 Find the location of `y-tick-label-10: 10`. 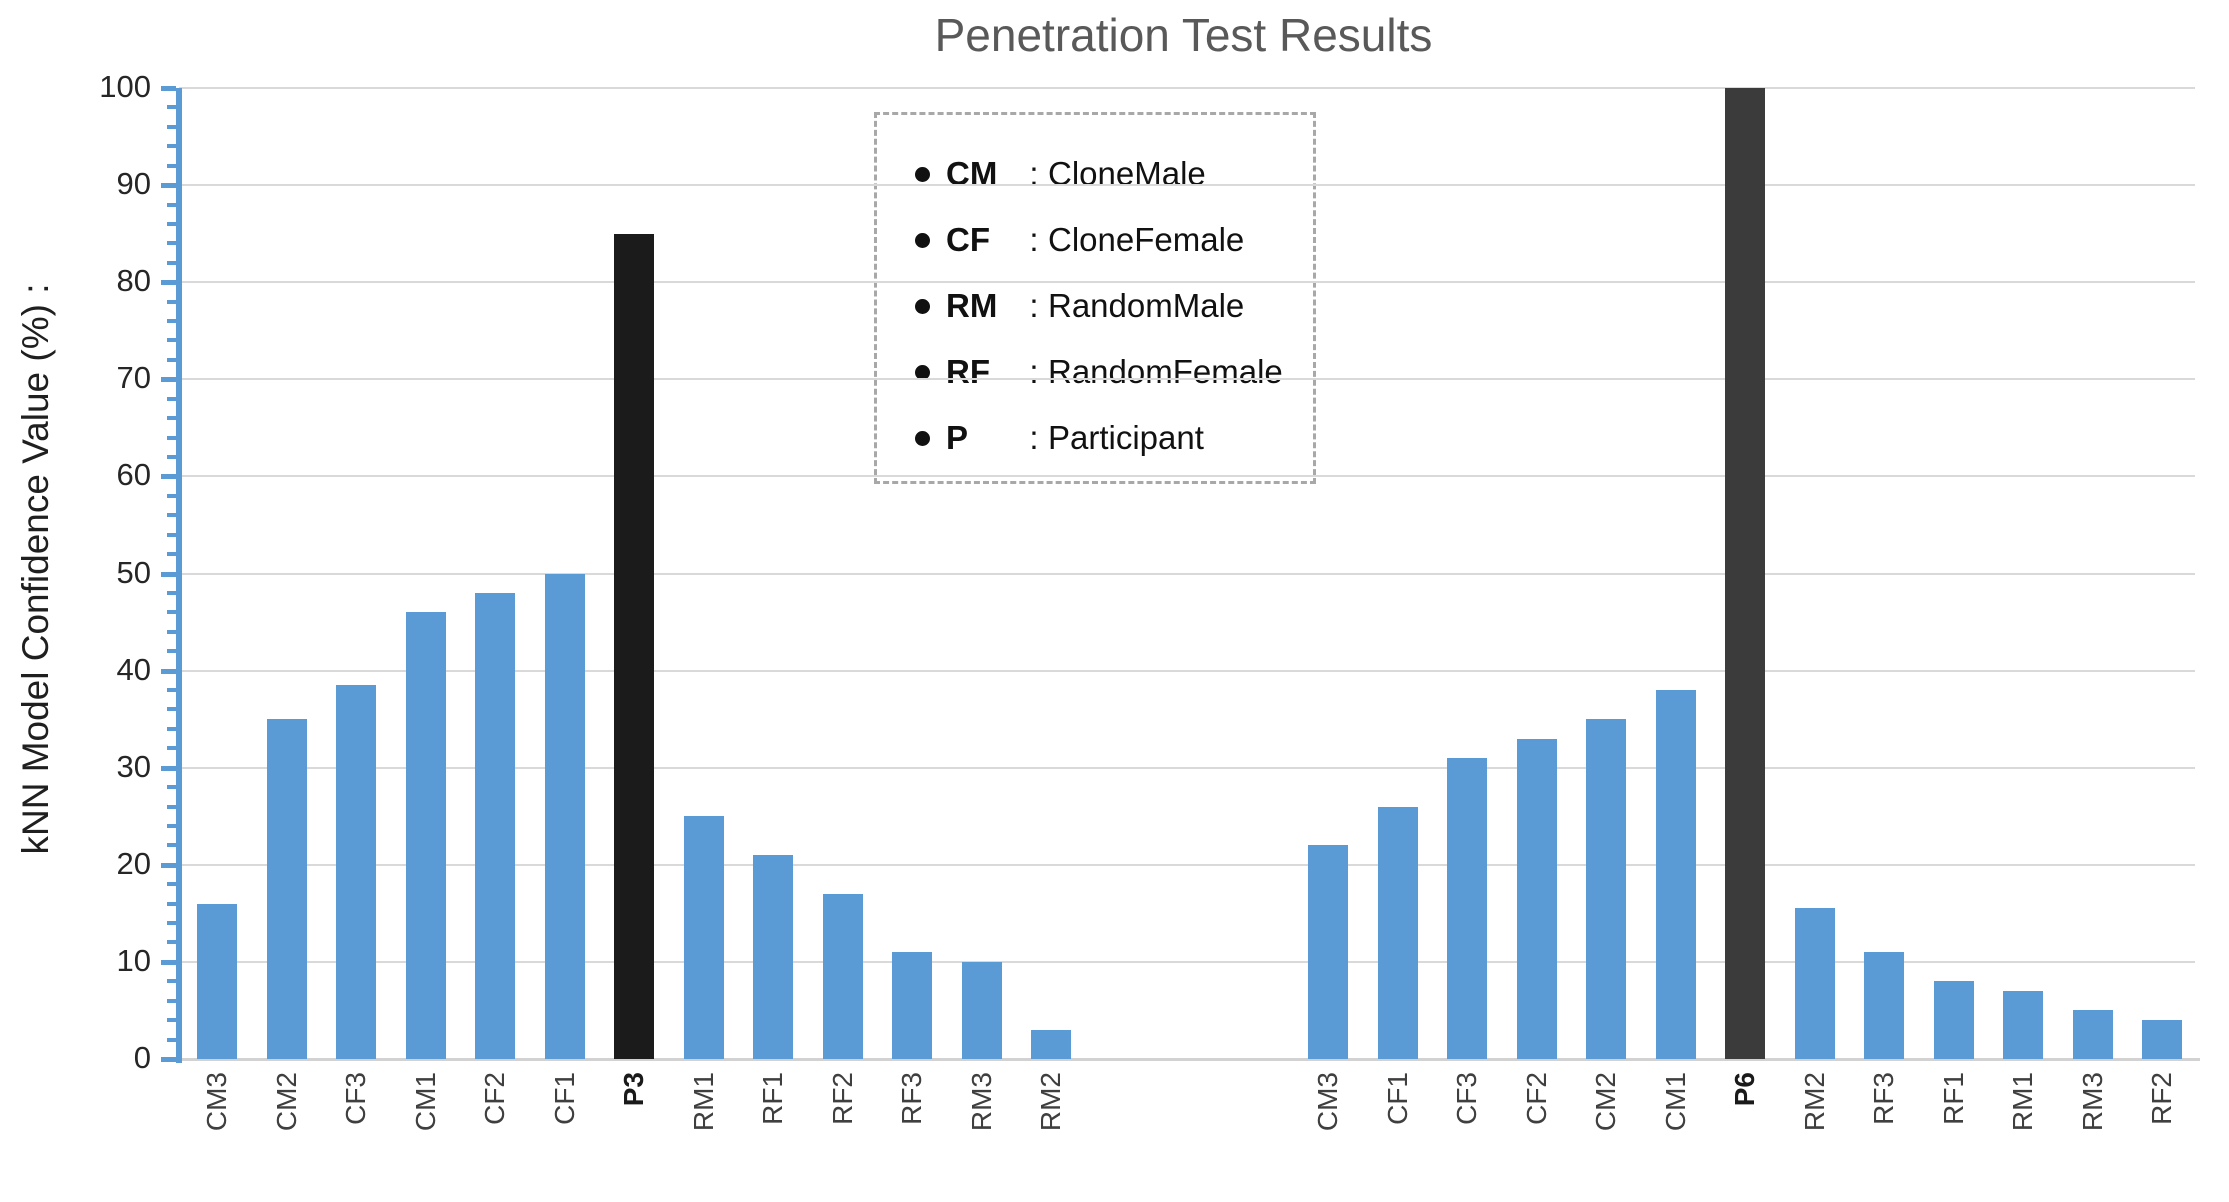

y-tick-label-10: 10 is located at coordinates (133, 960).